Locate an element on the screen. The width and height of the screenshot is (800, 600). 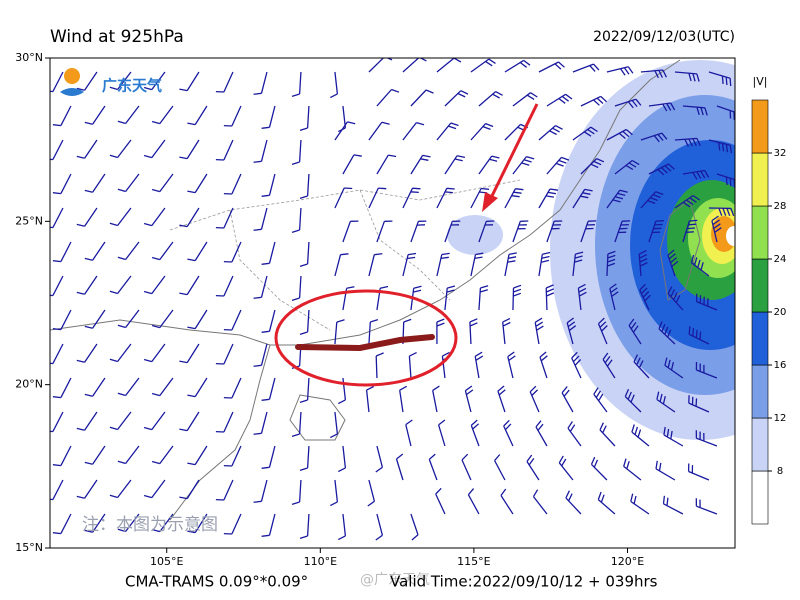
colorbar-tick-label: 32 is located at coordinates (780, 153).